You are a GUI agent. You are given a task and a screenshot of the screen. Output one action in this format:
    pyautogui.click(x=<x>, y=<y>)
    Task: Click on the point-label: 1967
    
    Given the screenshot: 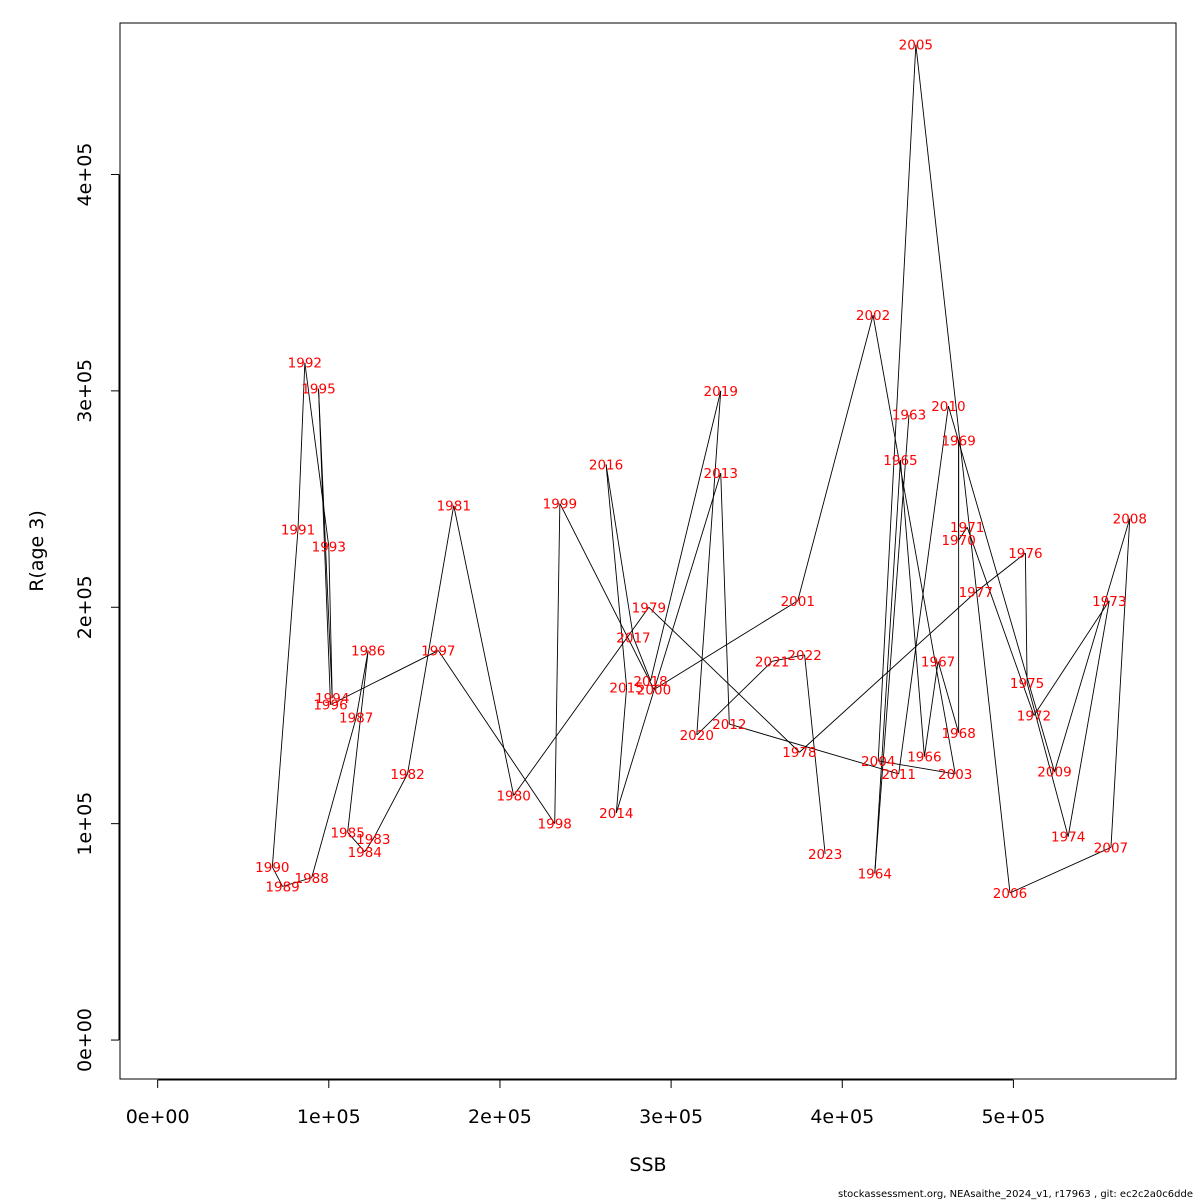 What is the action you would take?
    pyautogui.click(x=938, y=662)
    